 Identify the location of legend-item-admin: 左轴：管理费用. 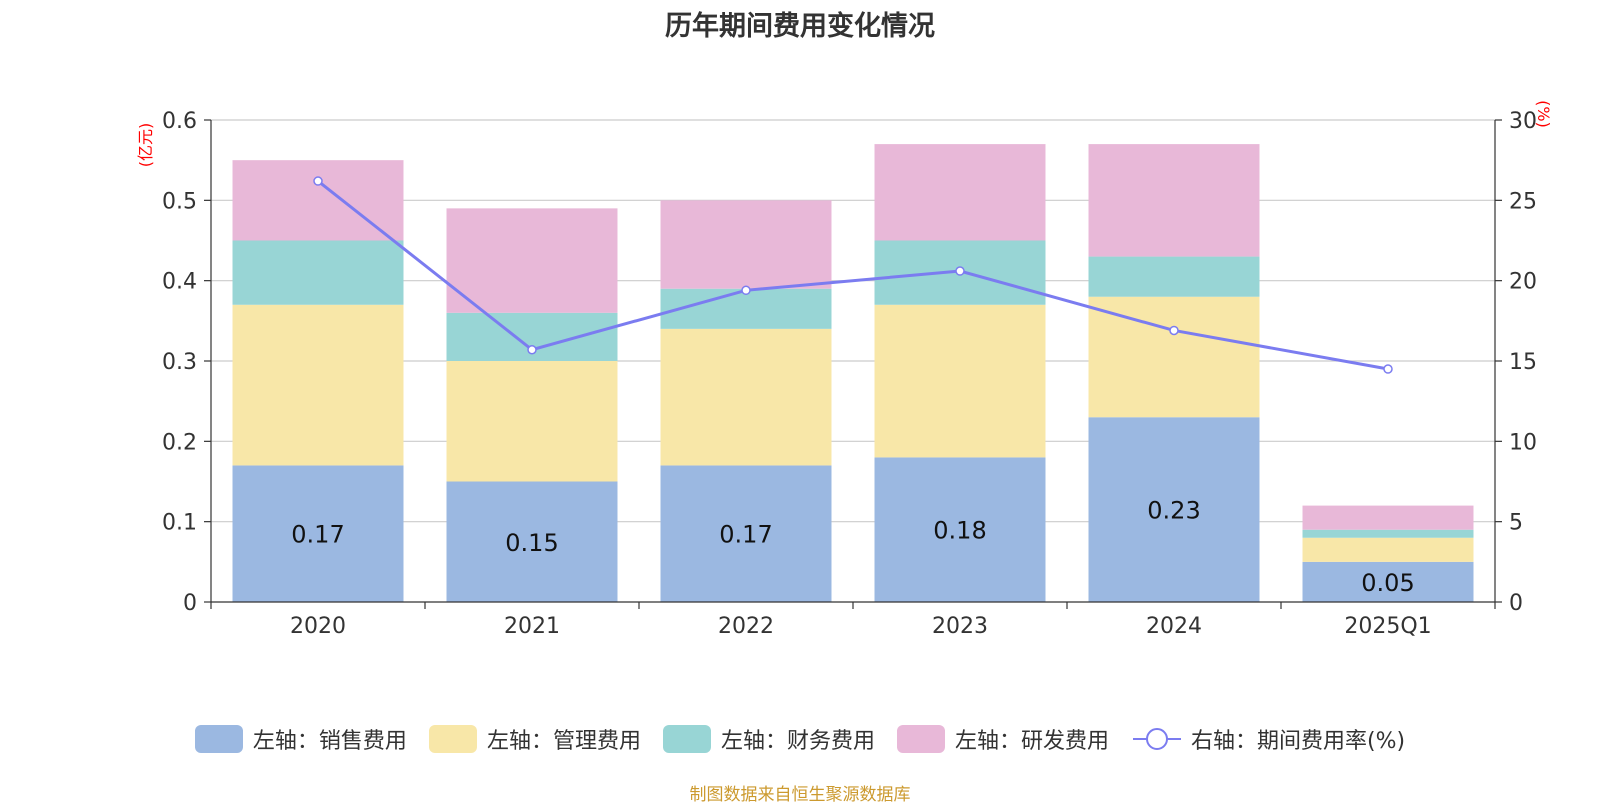
(534, 739).